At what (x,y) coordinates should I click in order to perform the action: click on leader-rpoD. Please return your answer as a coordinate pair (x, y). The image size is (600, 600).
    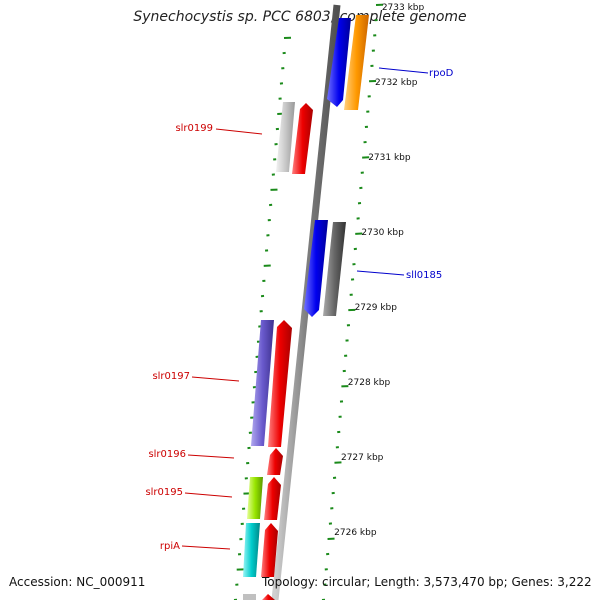
    Looking at the image, I should click on (403, 70).